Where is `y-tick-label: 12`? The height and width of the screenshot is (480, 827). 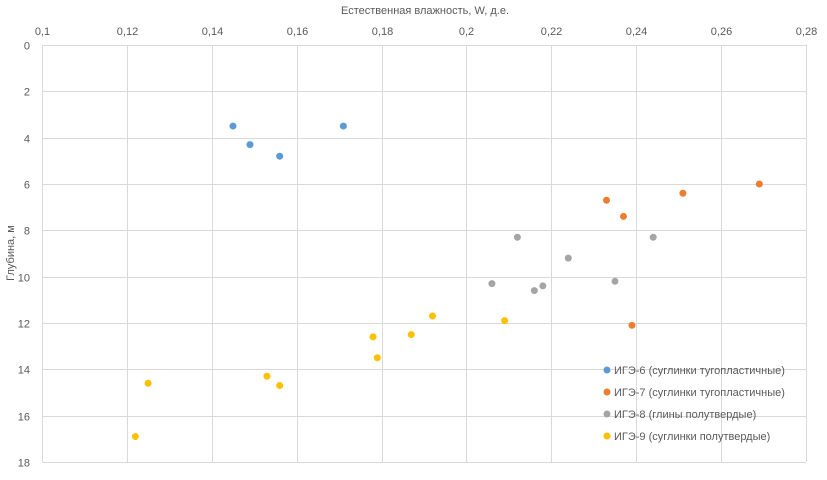
y-tick-label: 12 is located at coordinates (24, 325).